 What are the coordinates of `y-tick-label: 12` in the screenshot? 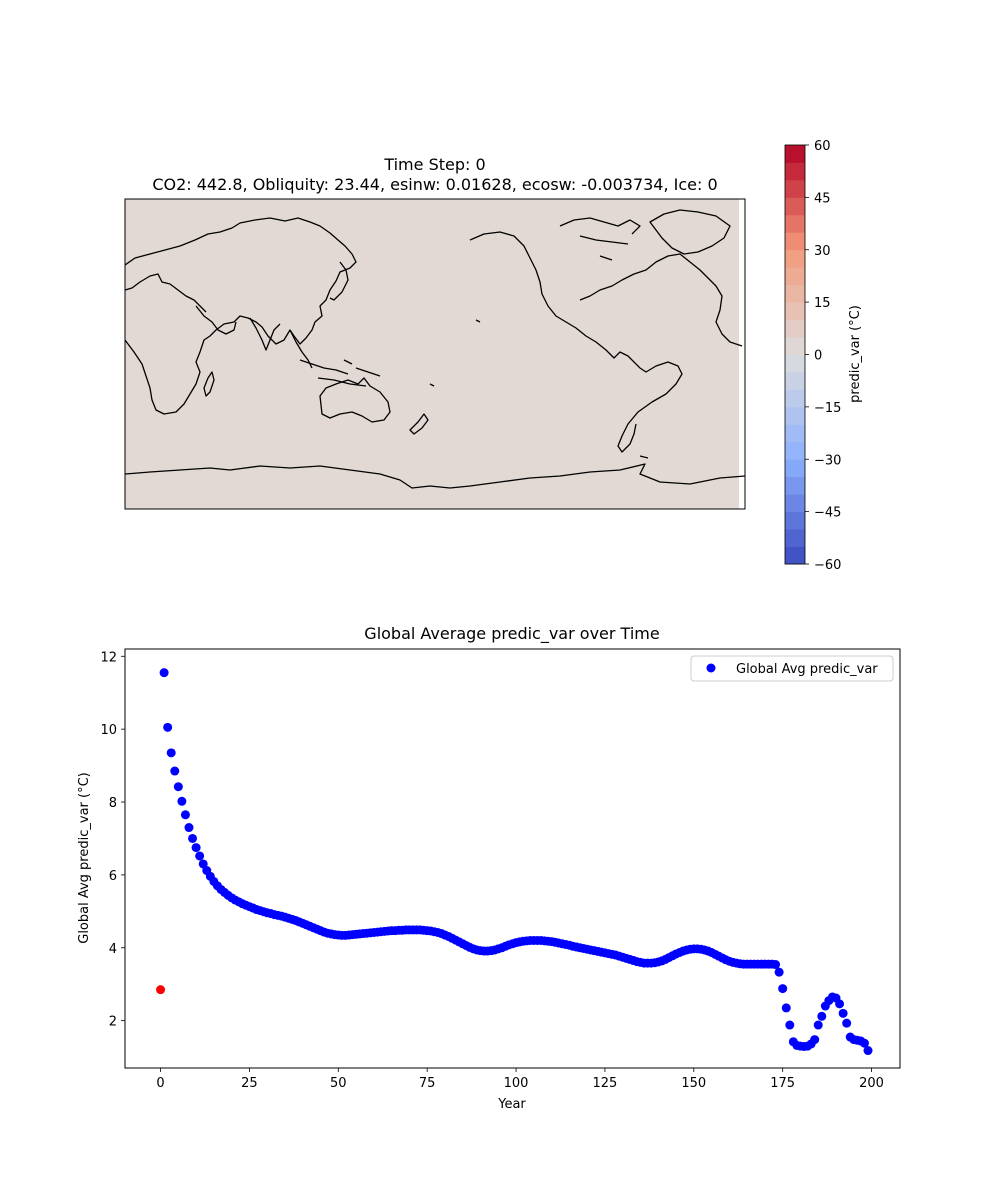 It's located at (108, 657).